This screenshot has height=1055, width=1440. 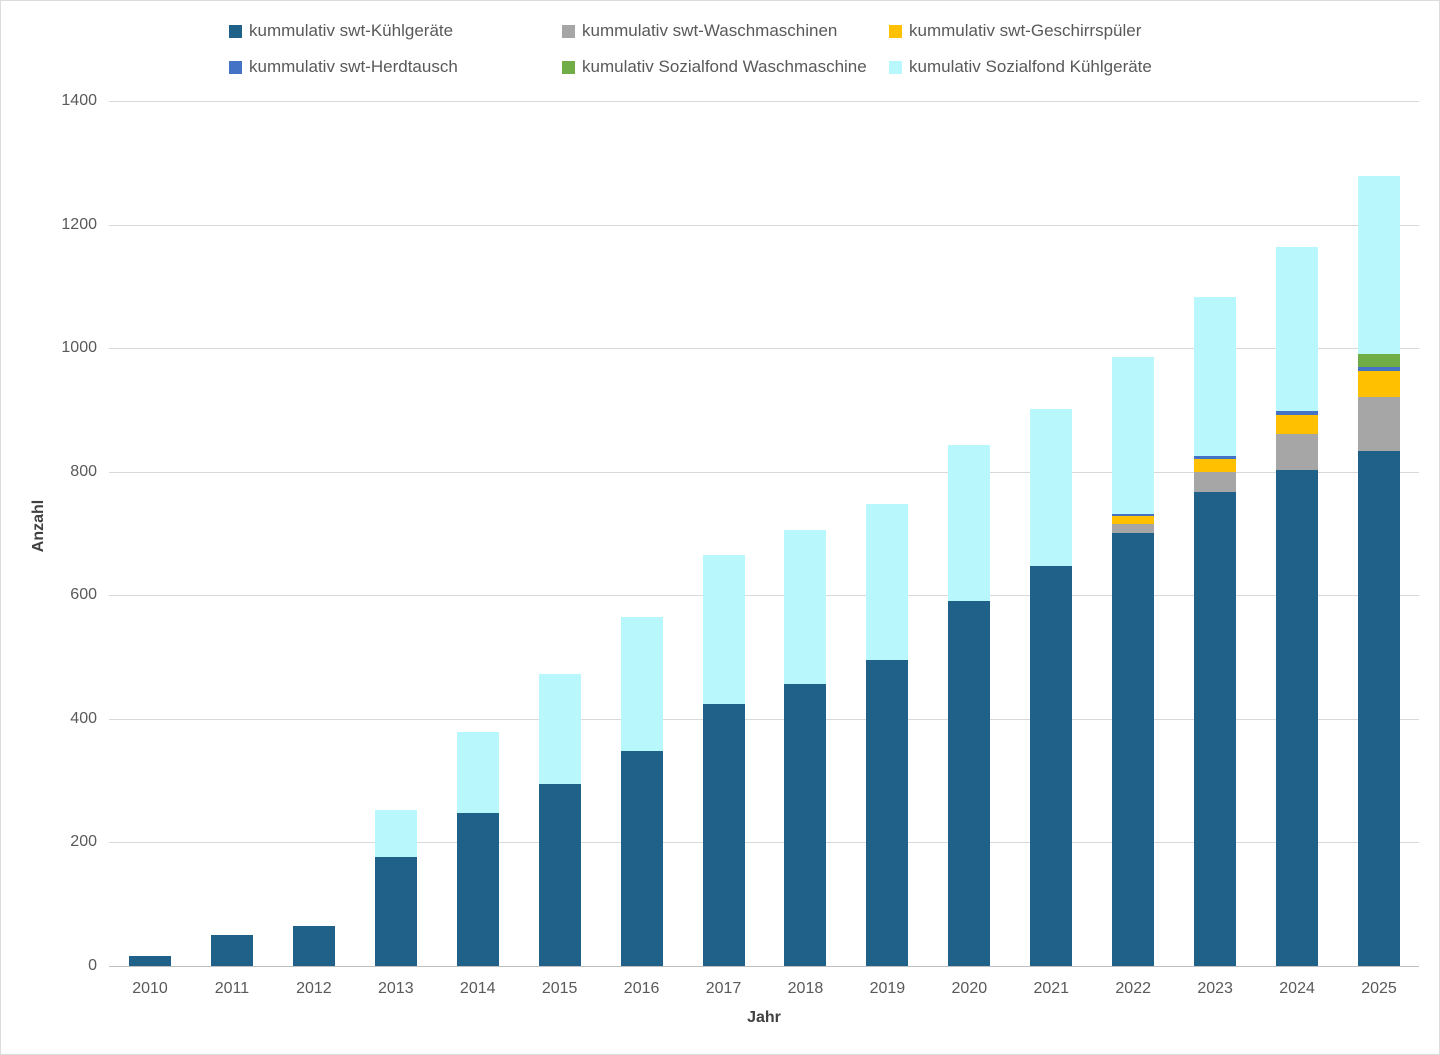 I want to click on bar-segment-series5-2014, so click(x=477, y=772).